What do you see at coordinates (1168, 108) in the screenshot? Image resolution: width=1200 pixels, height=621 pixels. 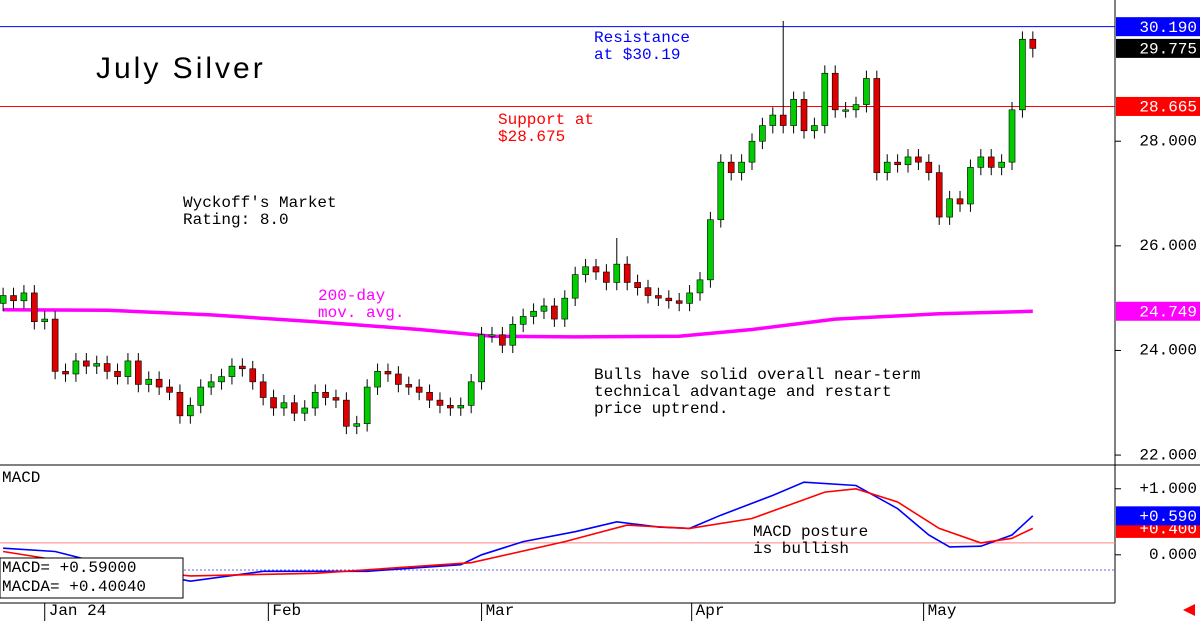 I see `value-box-label: 28.665` at bounding box center [1168, 108].